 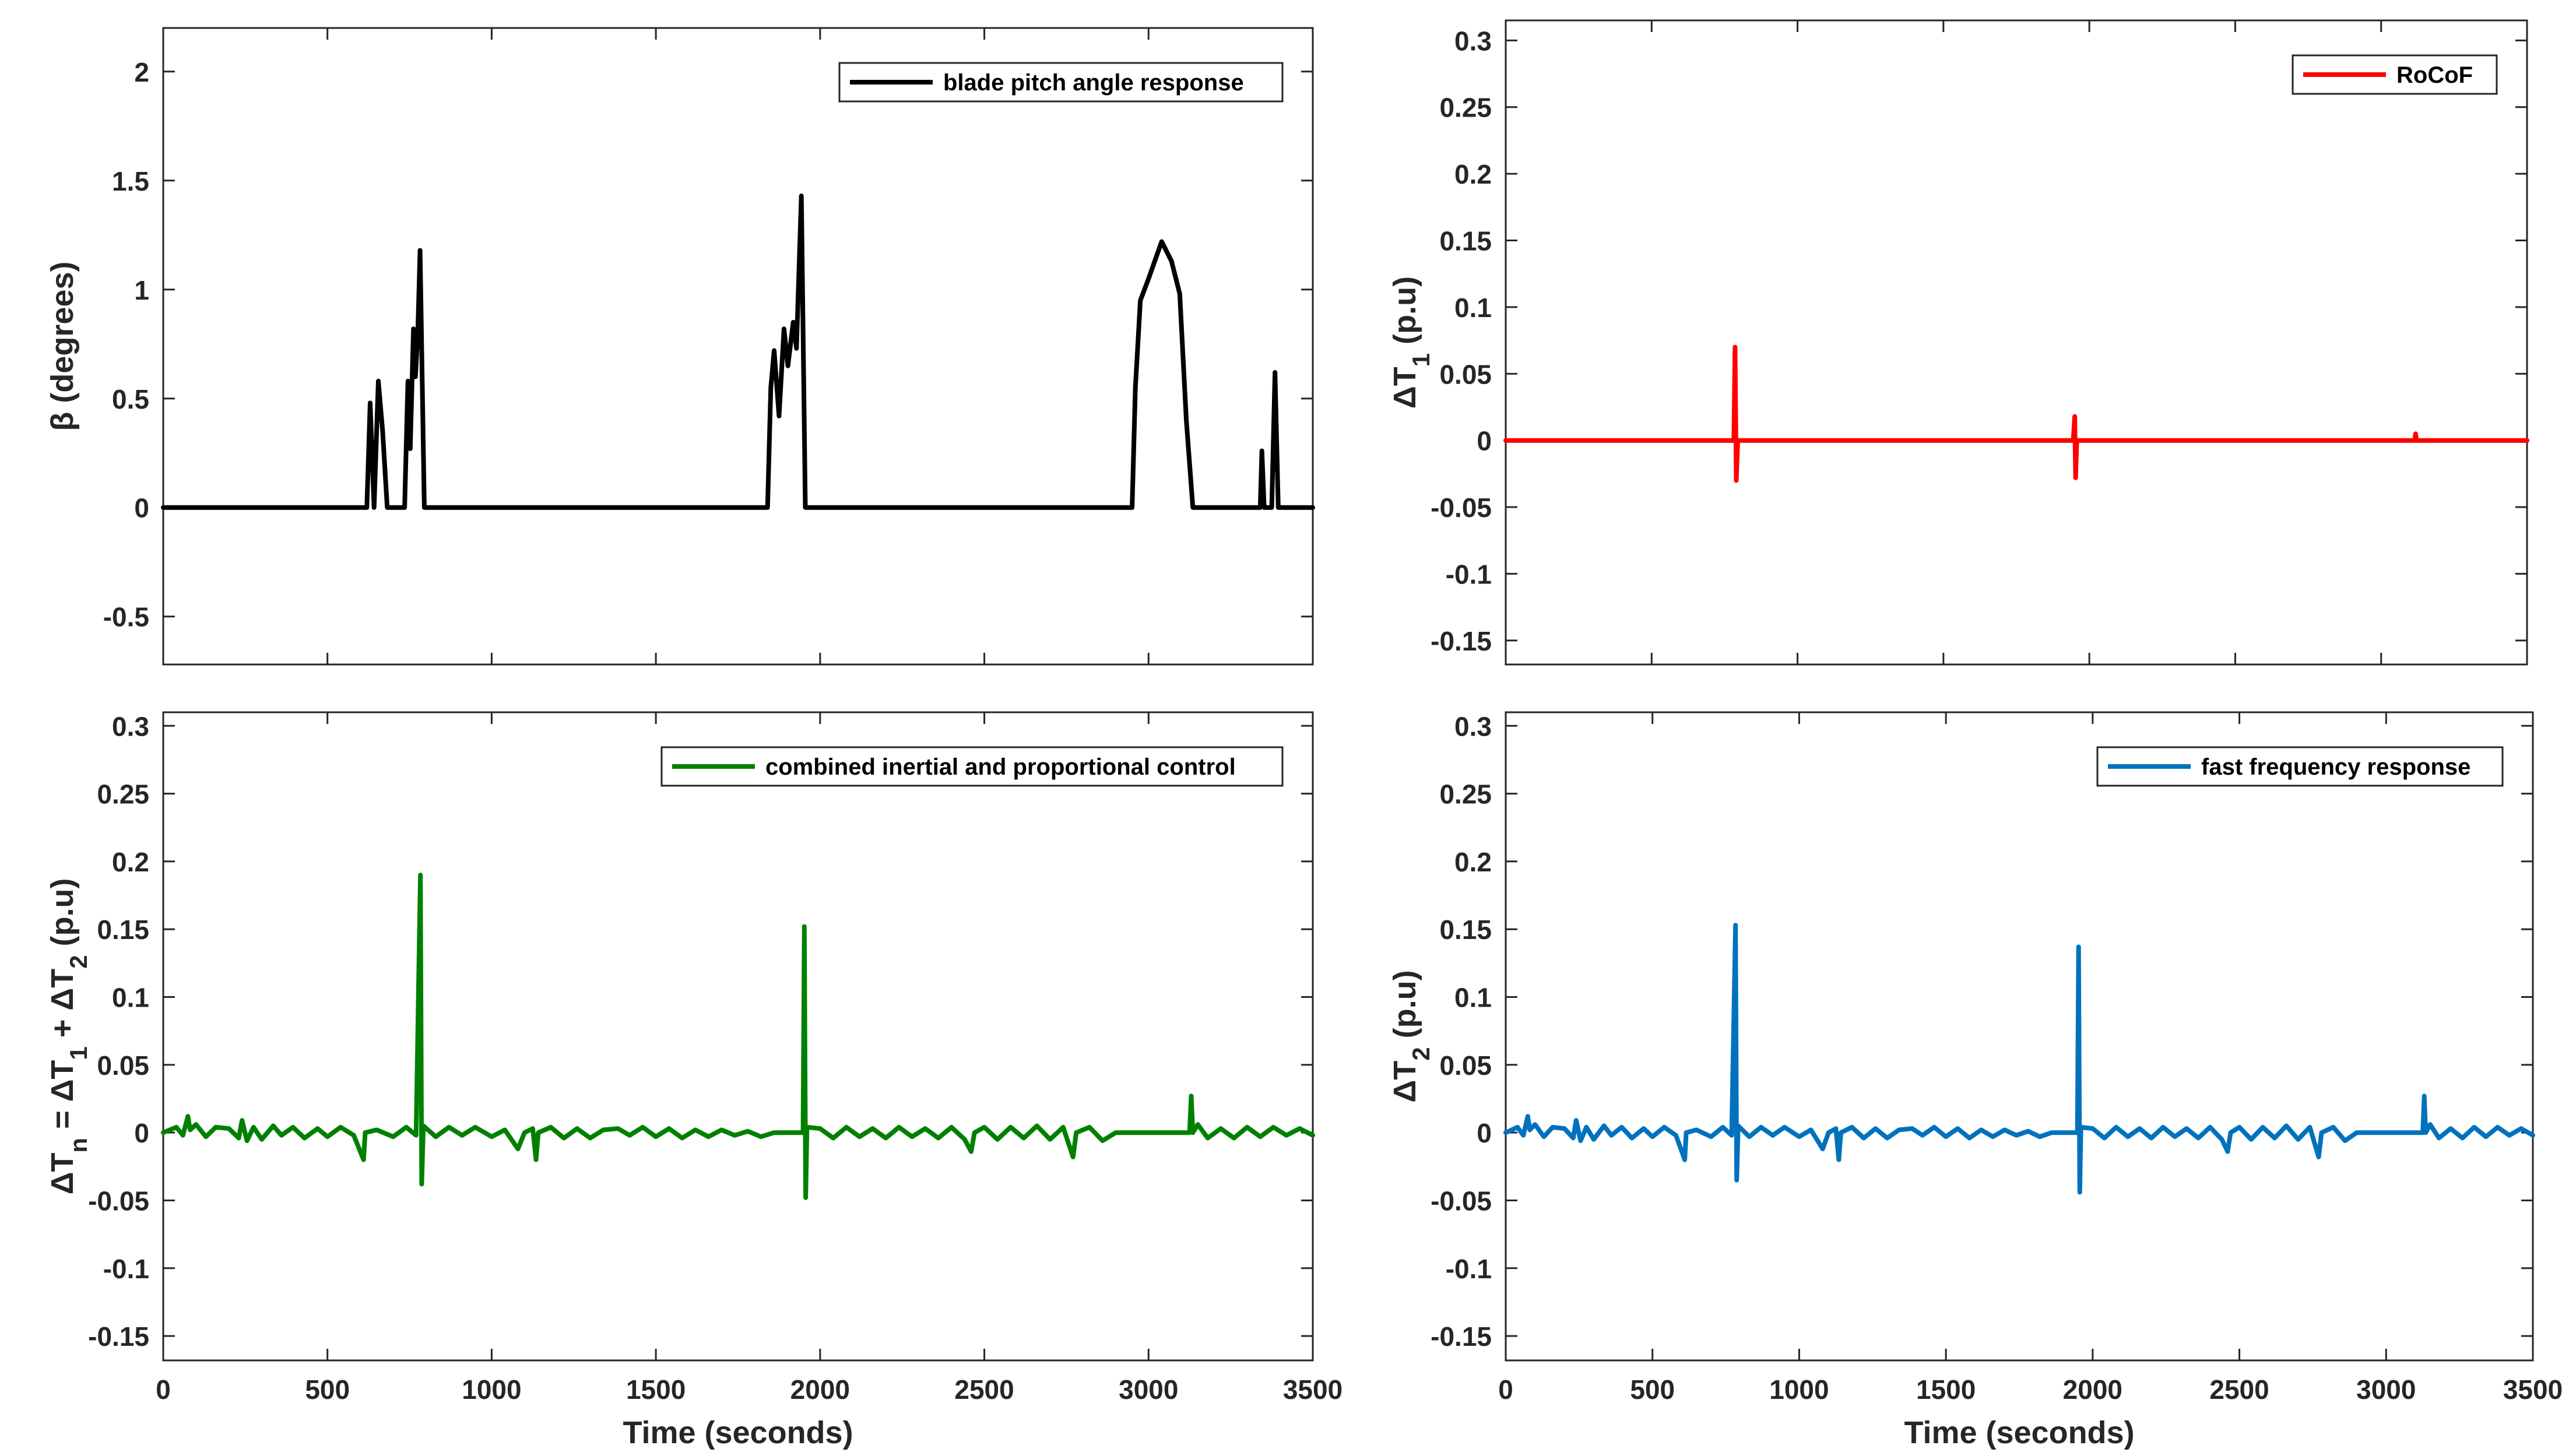 I want to click on legend: RoCoF, so click(x=2395, y=74).